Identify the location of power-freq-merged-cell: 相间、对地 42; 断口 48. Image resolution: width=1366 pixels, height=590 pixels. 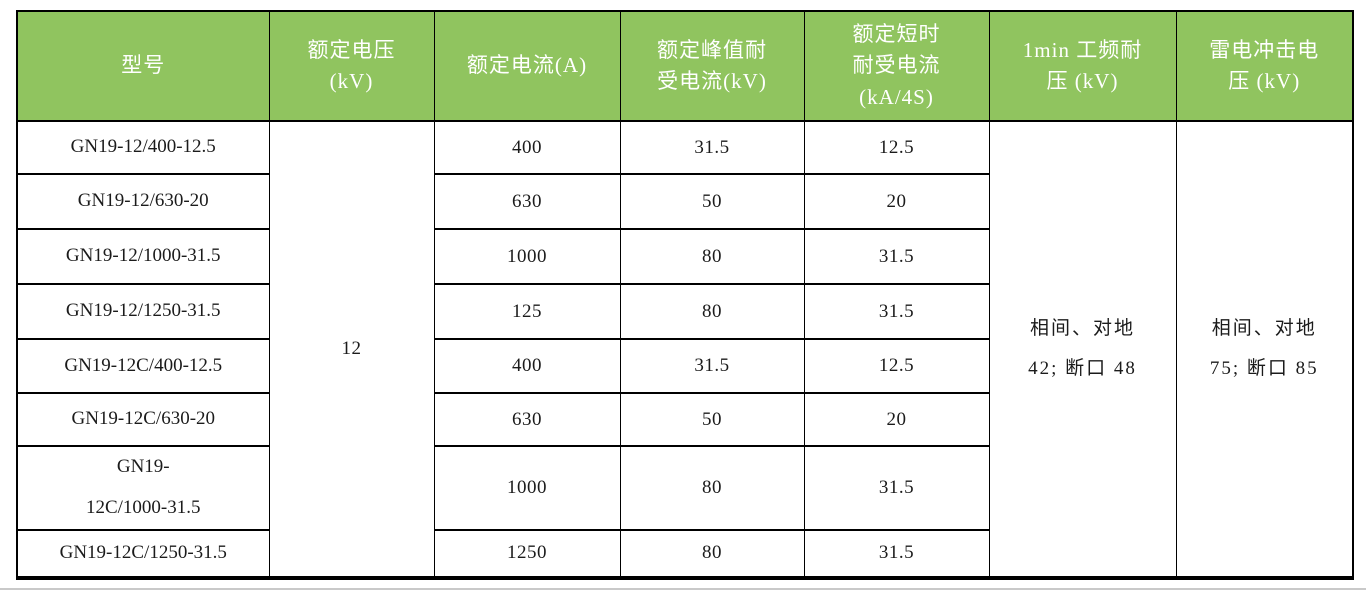
(1082, 349).